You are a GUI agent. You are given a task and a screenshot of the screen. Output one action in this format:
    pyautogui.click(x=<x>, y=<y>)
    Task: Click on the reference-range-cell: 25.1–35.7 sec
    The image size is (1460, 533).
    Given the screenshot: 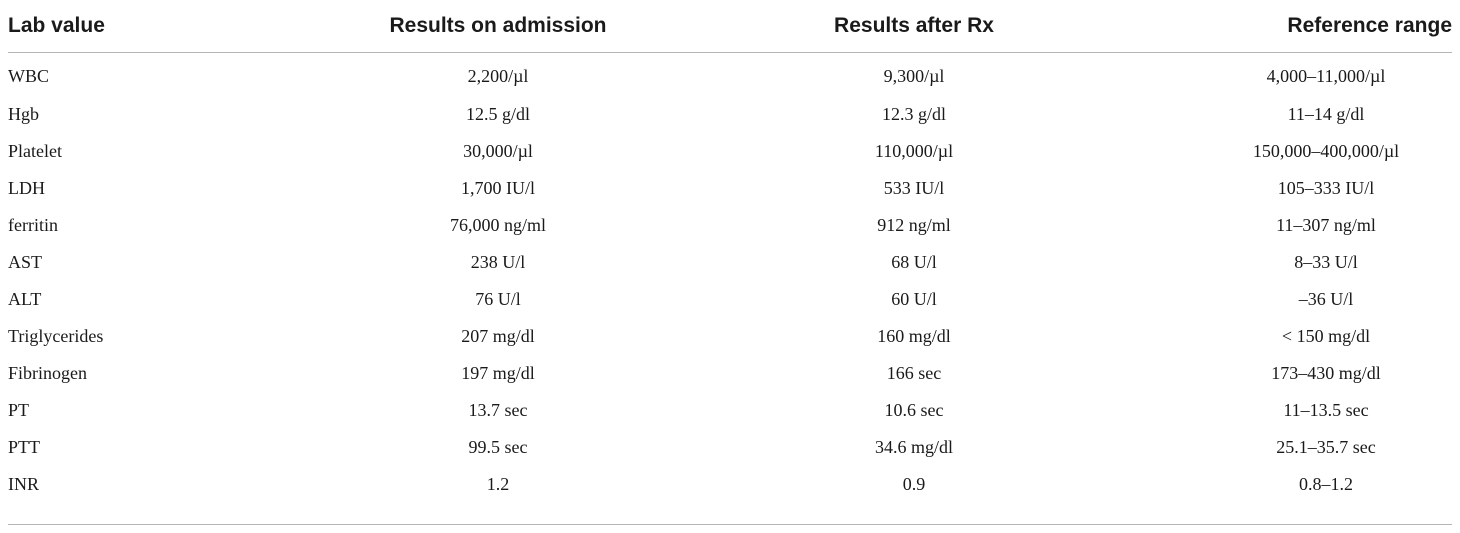 What is the action you would take?
    pyautogui.click(x=1296, y=447)
    